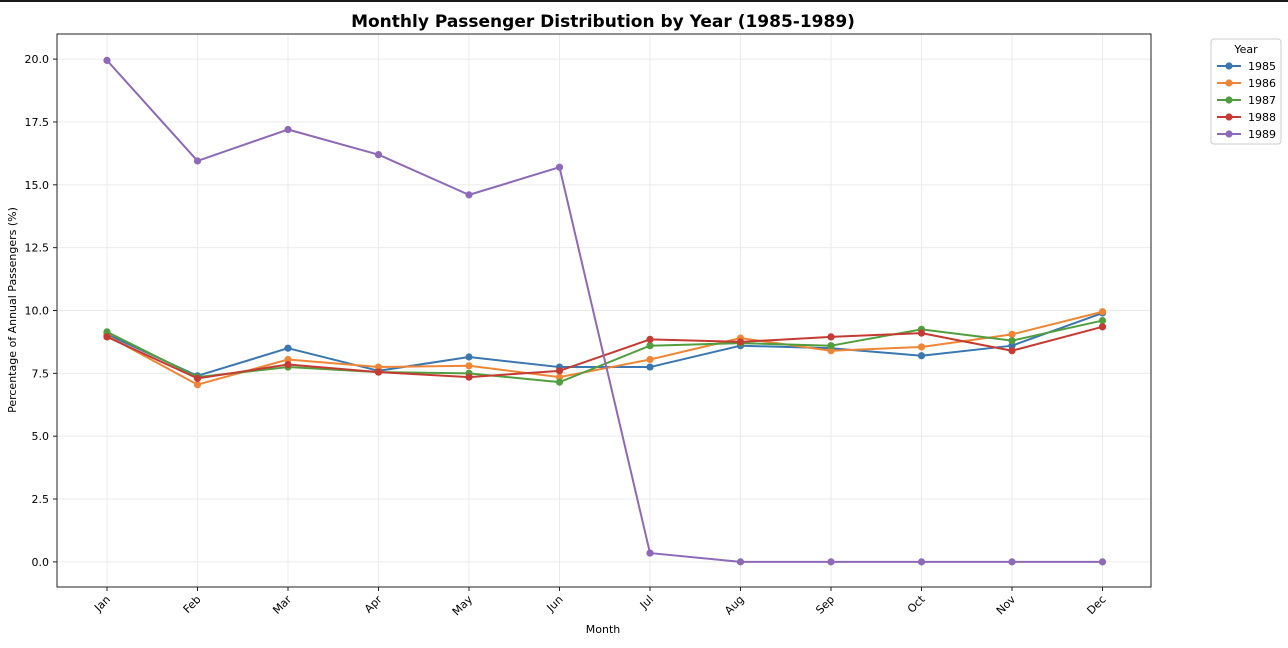 The image size is (1288, 648). I want to click on x-tick-label: Feb, so click(192, 604).